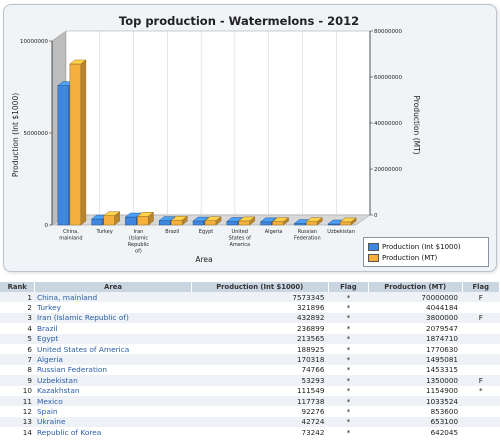 The image size is (500, 448). What do you see at coordinates (49, 360) in the screenshot?
I see `area-link: Algeria` at bounding box center [49, 360].